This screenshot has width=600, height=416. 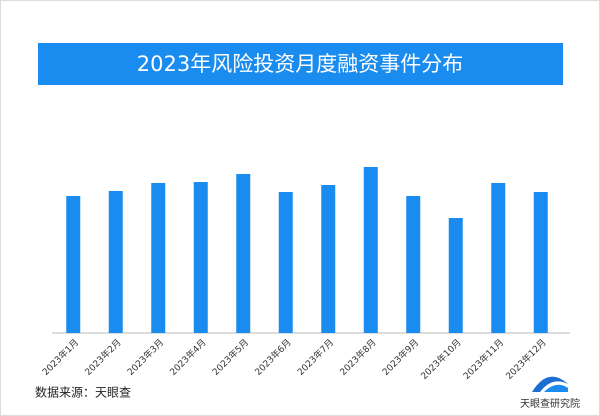 What do you see at coordinates (83, 392) in the screenshot?
I see `source-note: 数据来源：天眼查` at bounding box center [83, 392].